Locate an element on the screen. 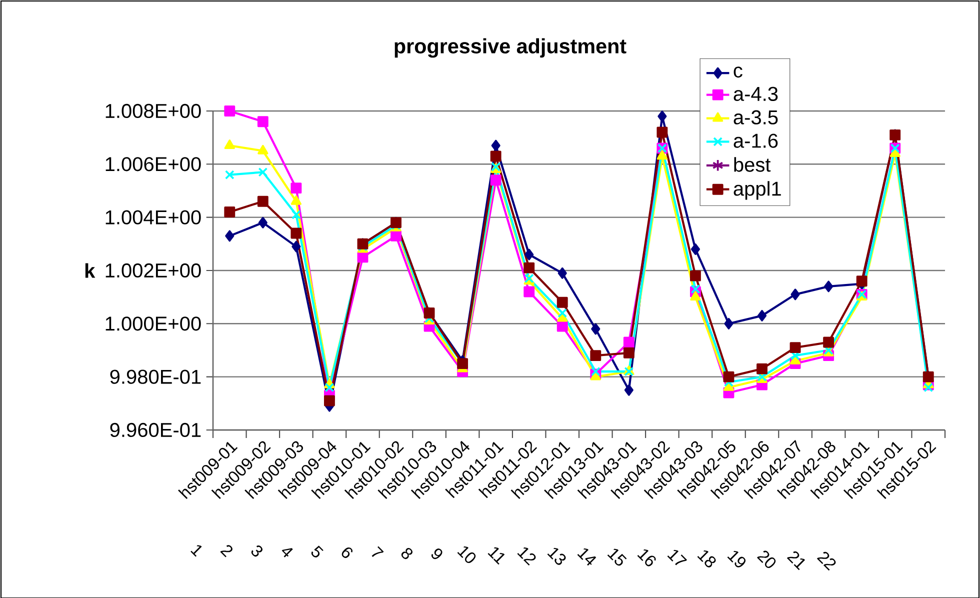 The height and width of the screenshot is (598, 980). text: 2 is located at coordinates (226, 551).